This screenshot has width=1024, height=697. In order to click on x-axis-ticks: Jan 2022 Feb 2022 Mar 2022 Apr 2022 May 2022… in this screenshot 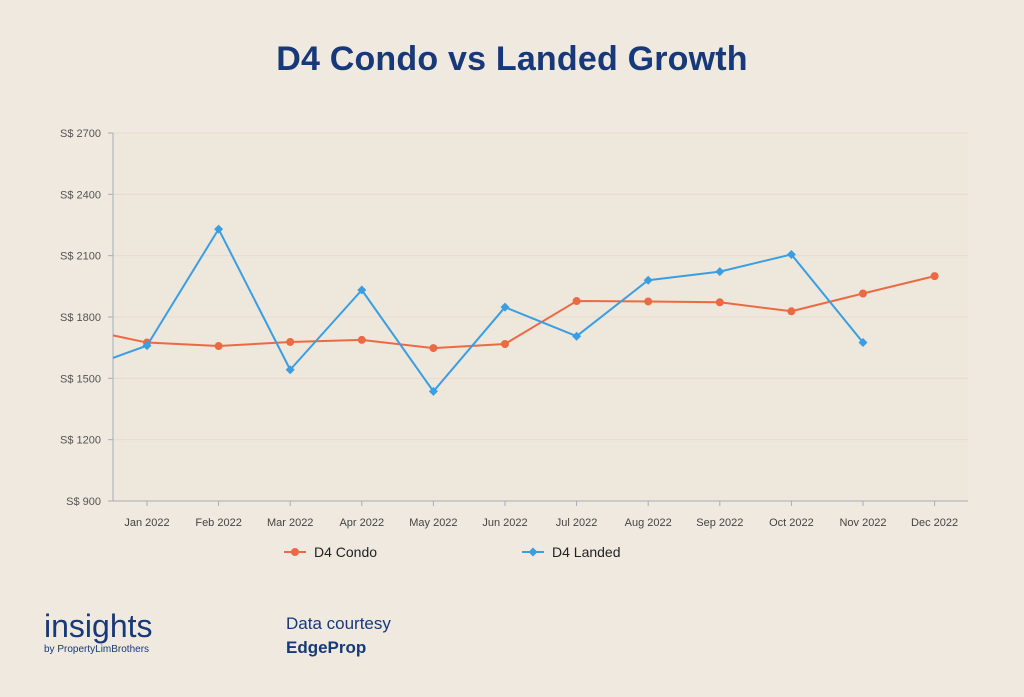, I will do `click(541, 515)`.